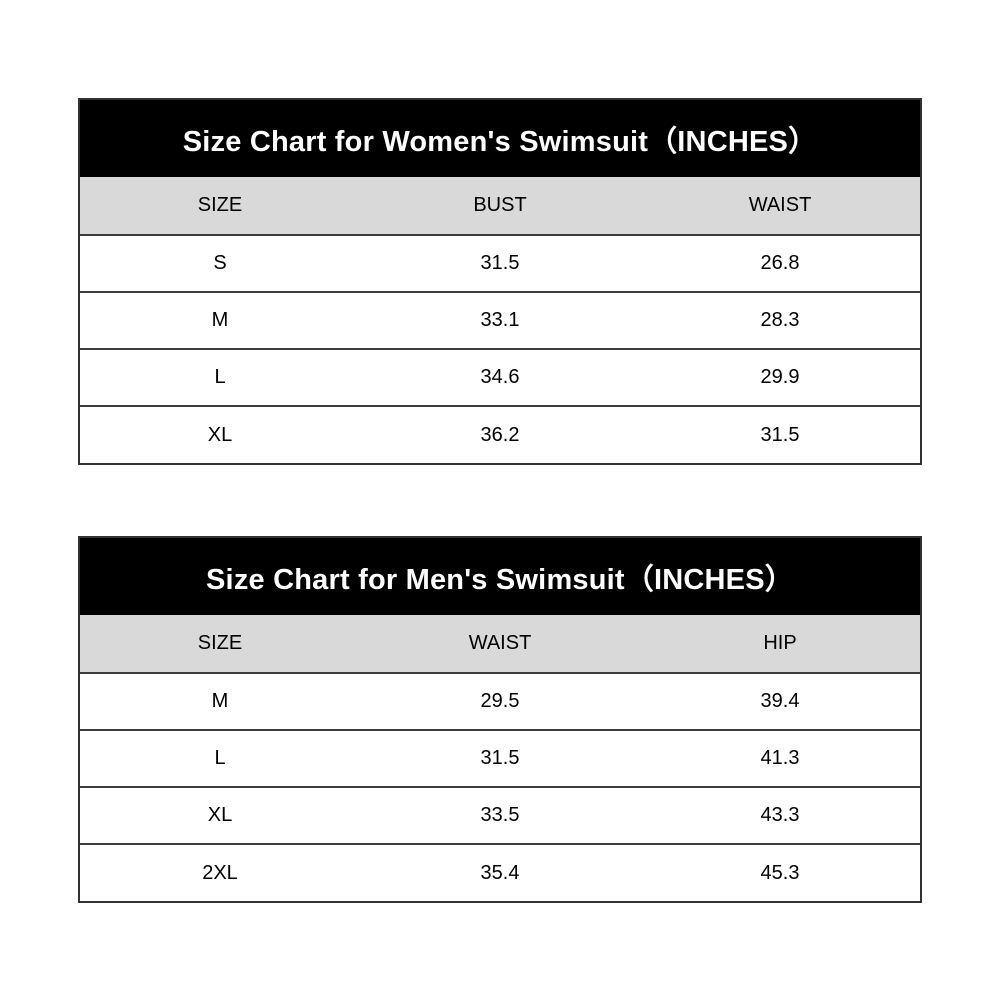 This screenshot has width=1000, height=1000. I want to click on table-row: S 31.5 26.8, so click(500, 264).